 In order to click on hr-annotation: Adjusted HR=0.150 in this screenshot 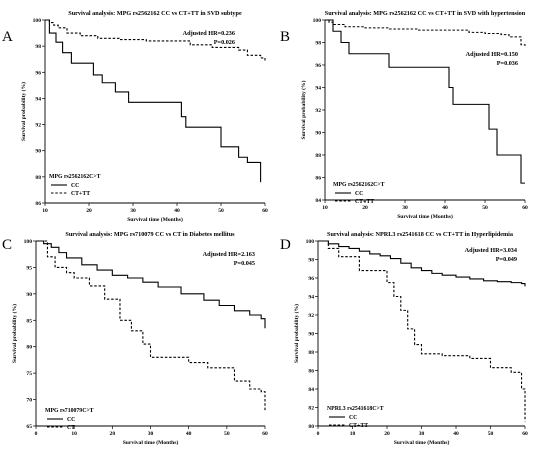, I will do `click(492, 54)`.